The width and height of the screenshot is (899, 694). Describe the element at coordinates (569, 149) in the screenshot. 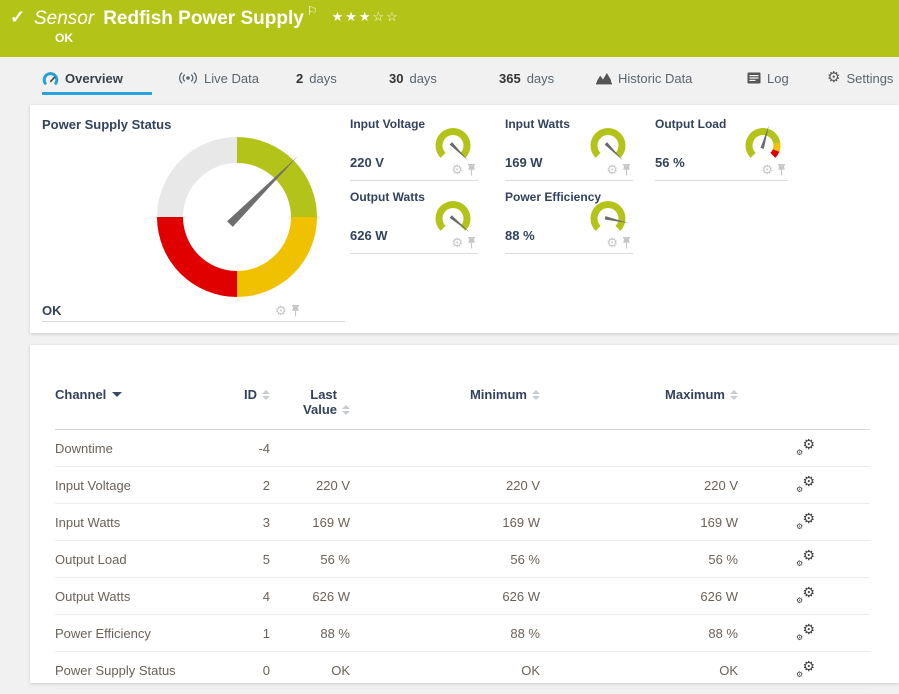

I see `gauge-tile-input-watts: Input Watts 169 W ⚙` at that location.